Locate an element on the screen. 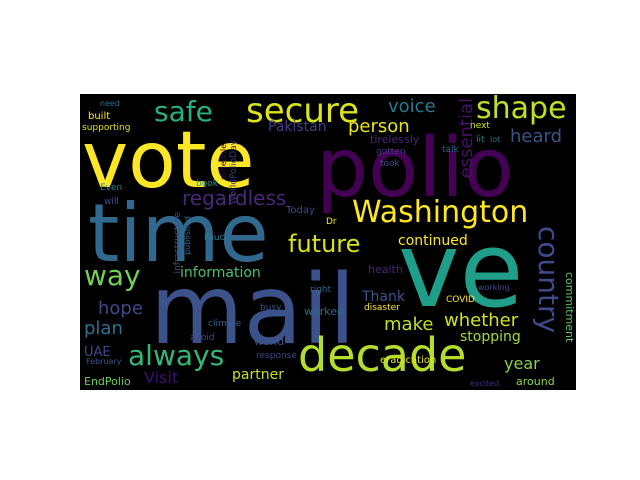 The image size is (640, 480). word-secure: secure is located at coordinates (303, 112).